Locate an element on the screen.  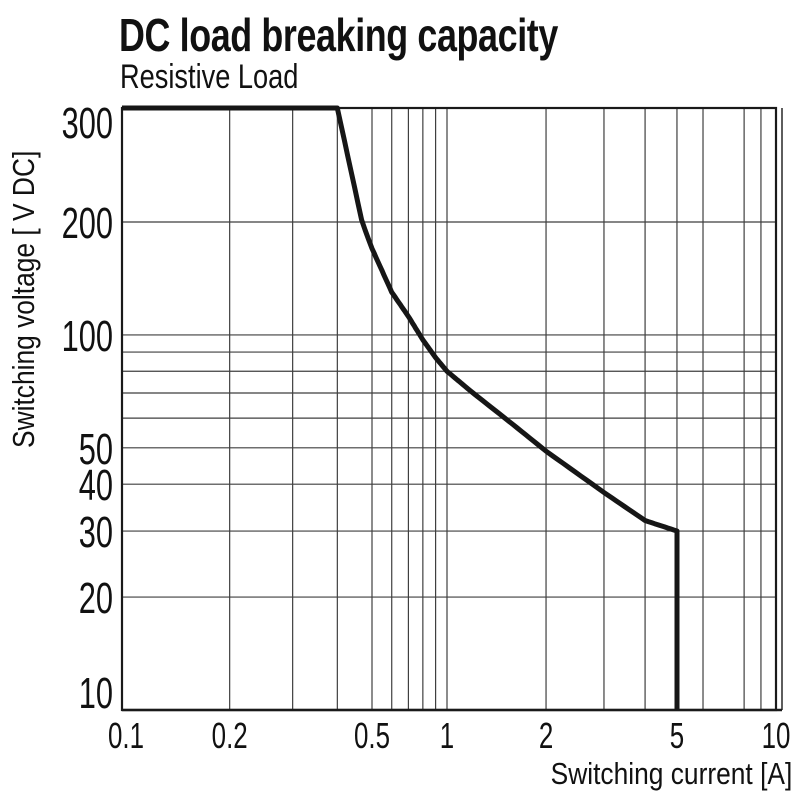
y-tick-label: 20 is located at coordinates (96, 599).